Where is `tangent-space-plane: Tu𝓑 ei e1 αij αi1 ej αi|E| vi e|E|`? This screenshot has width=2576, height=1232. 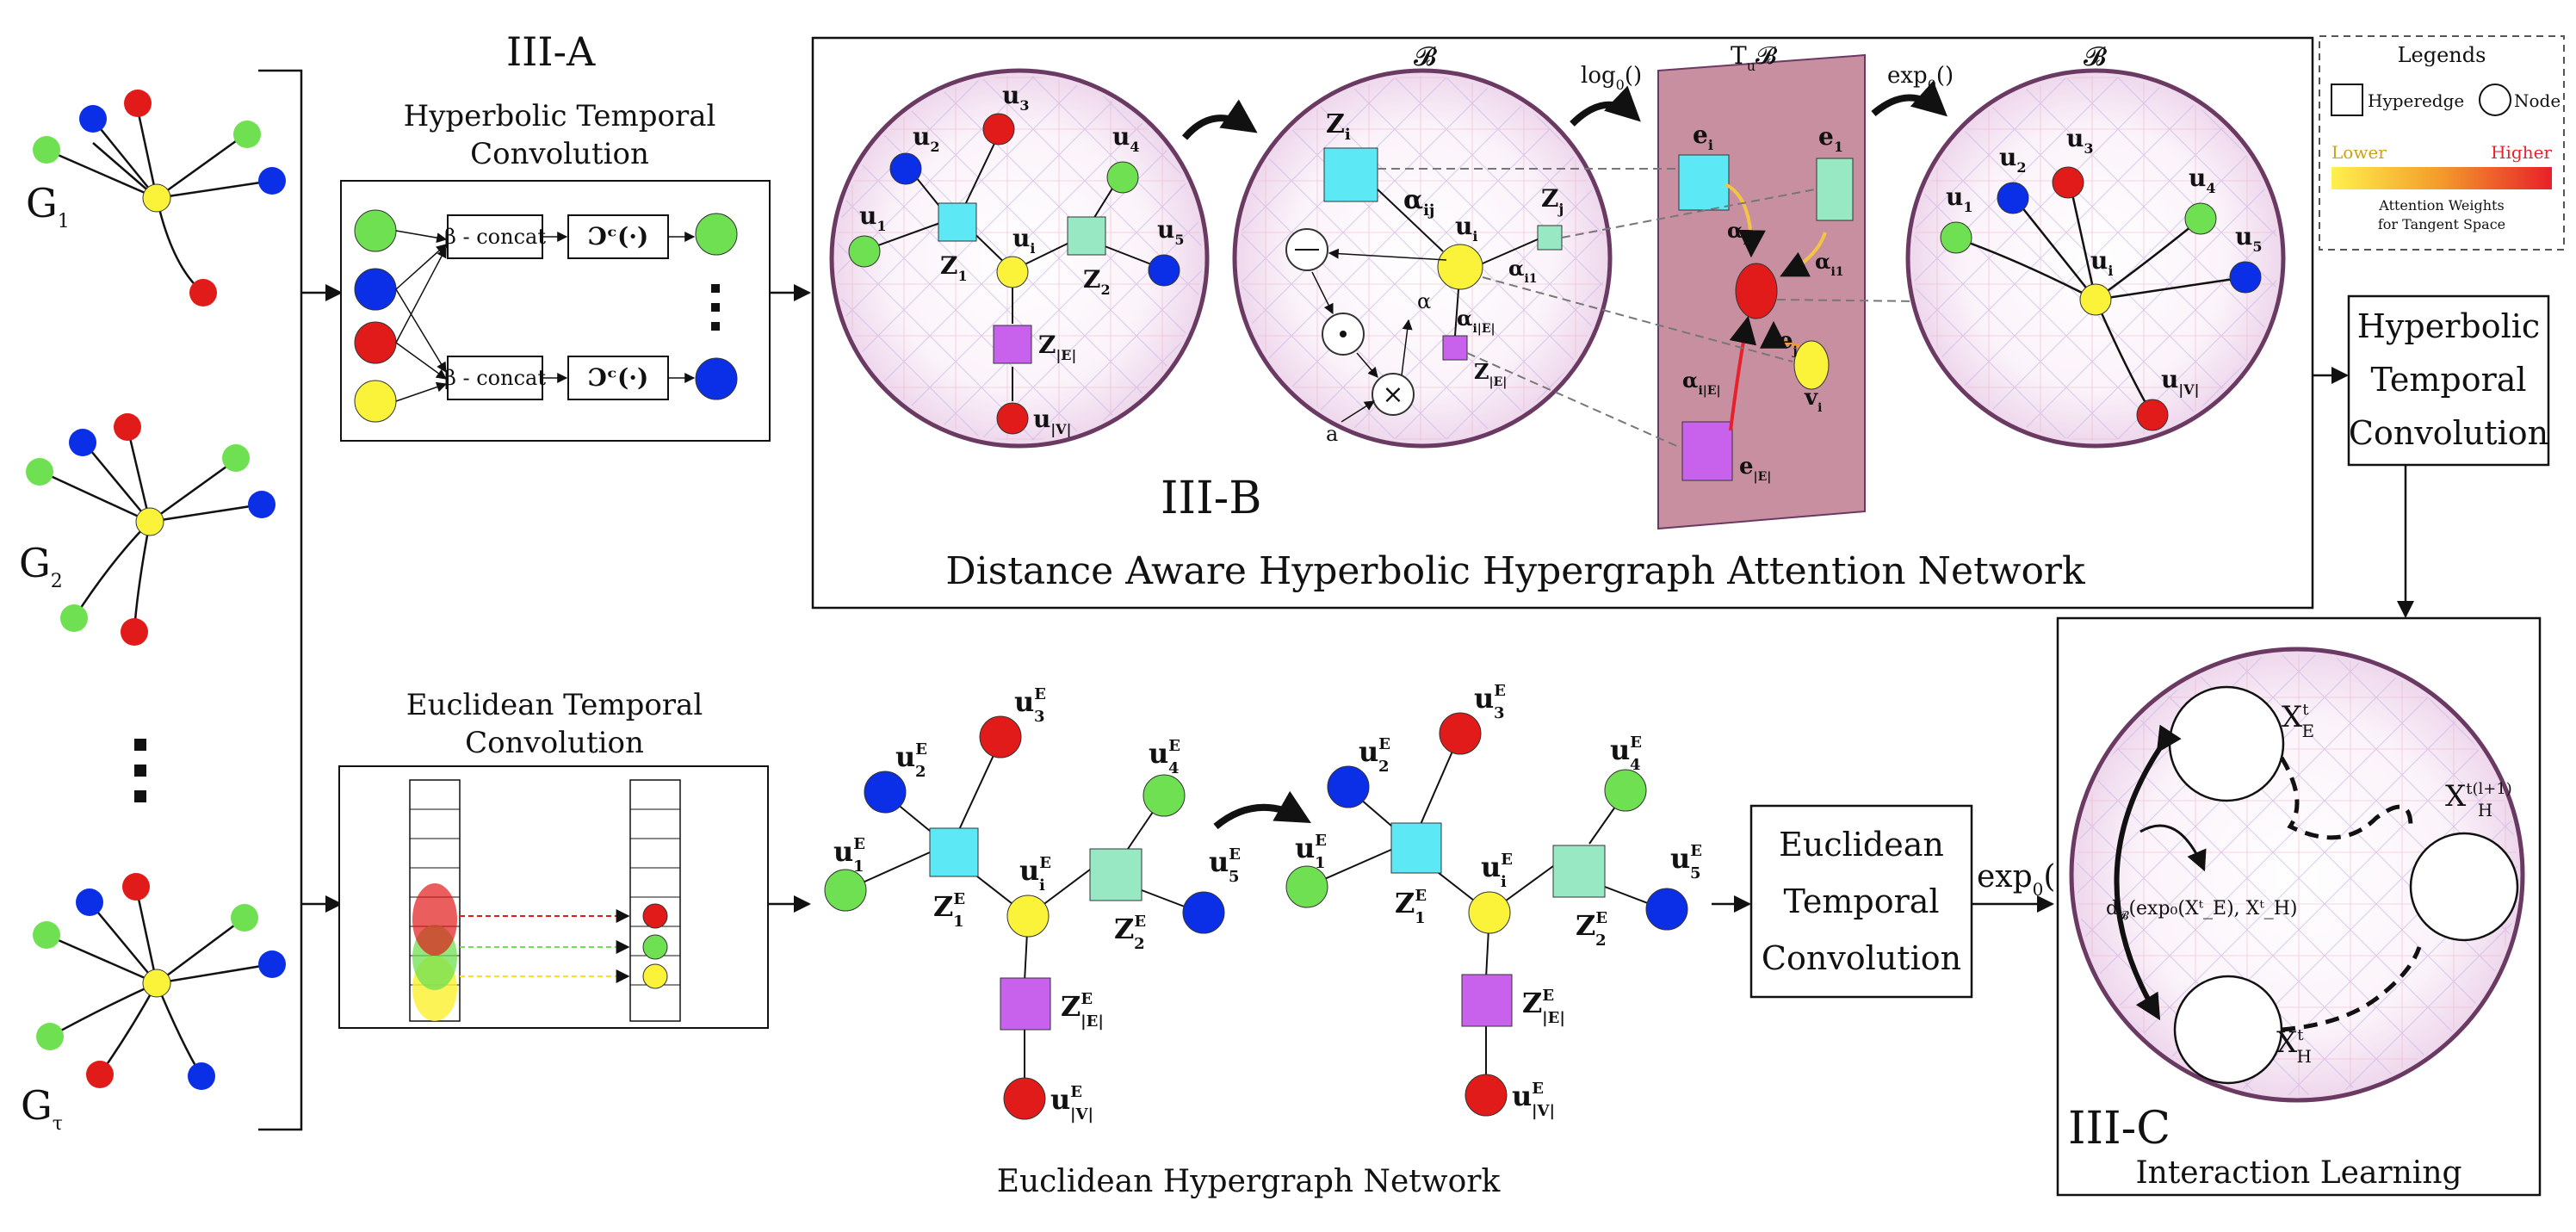
tangent-space-plane: Tu𝓑 ei e1 αij αi1 ej αi|E| vi e|E| is located at coordinates (1761, 285).